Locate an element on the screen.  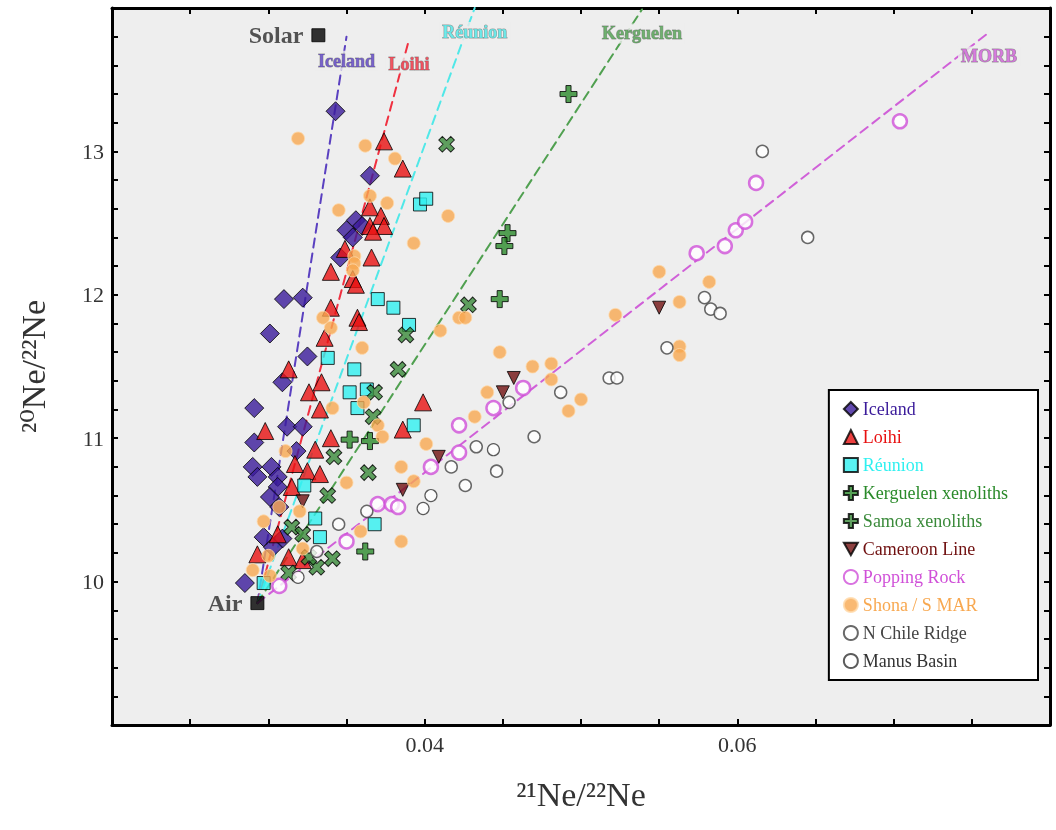
legend-label: Cameroon Line is located at coordinates (919, 549).